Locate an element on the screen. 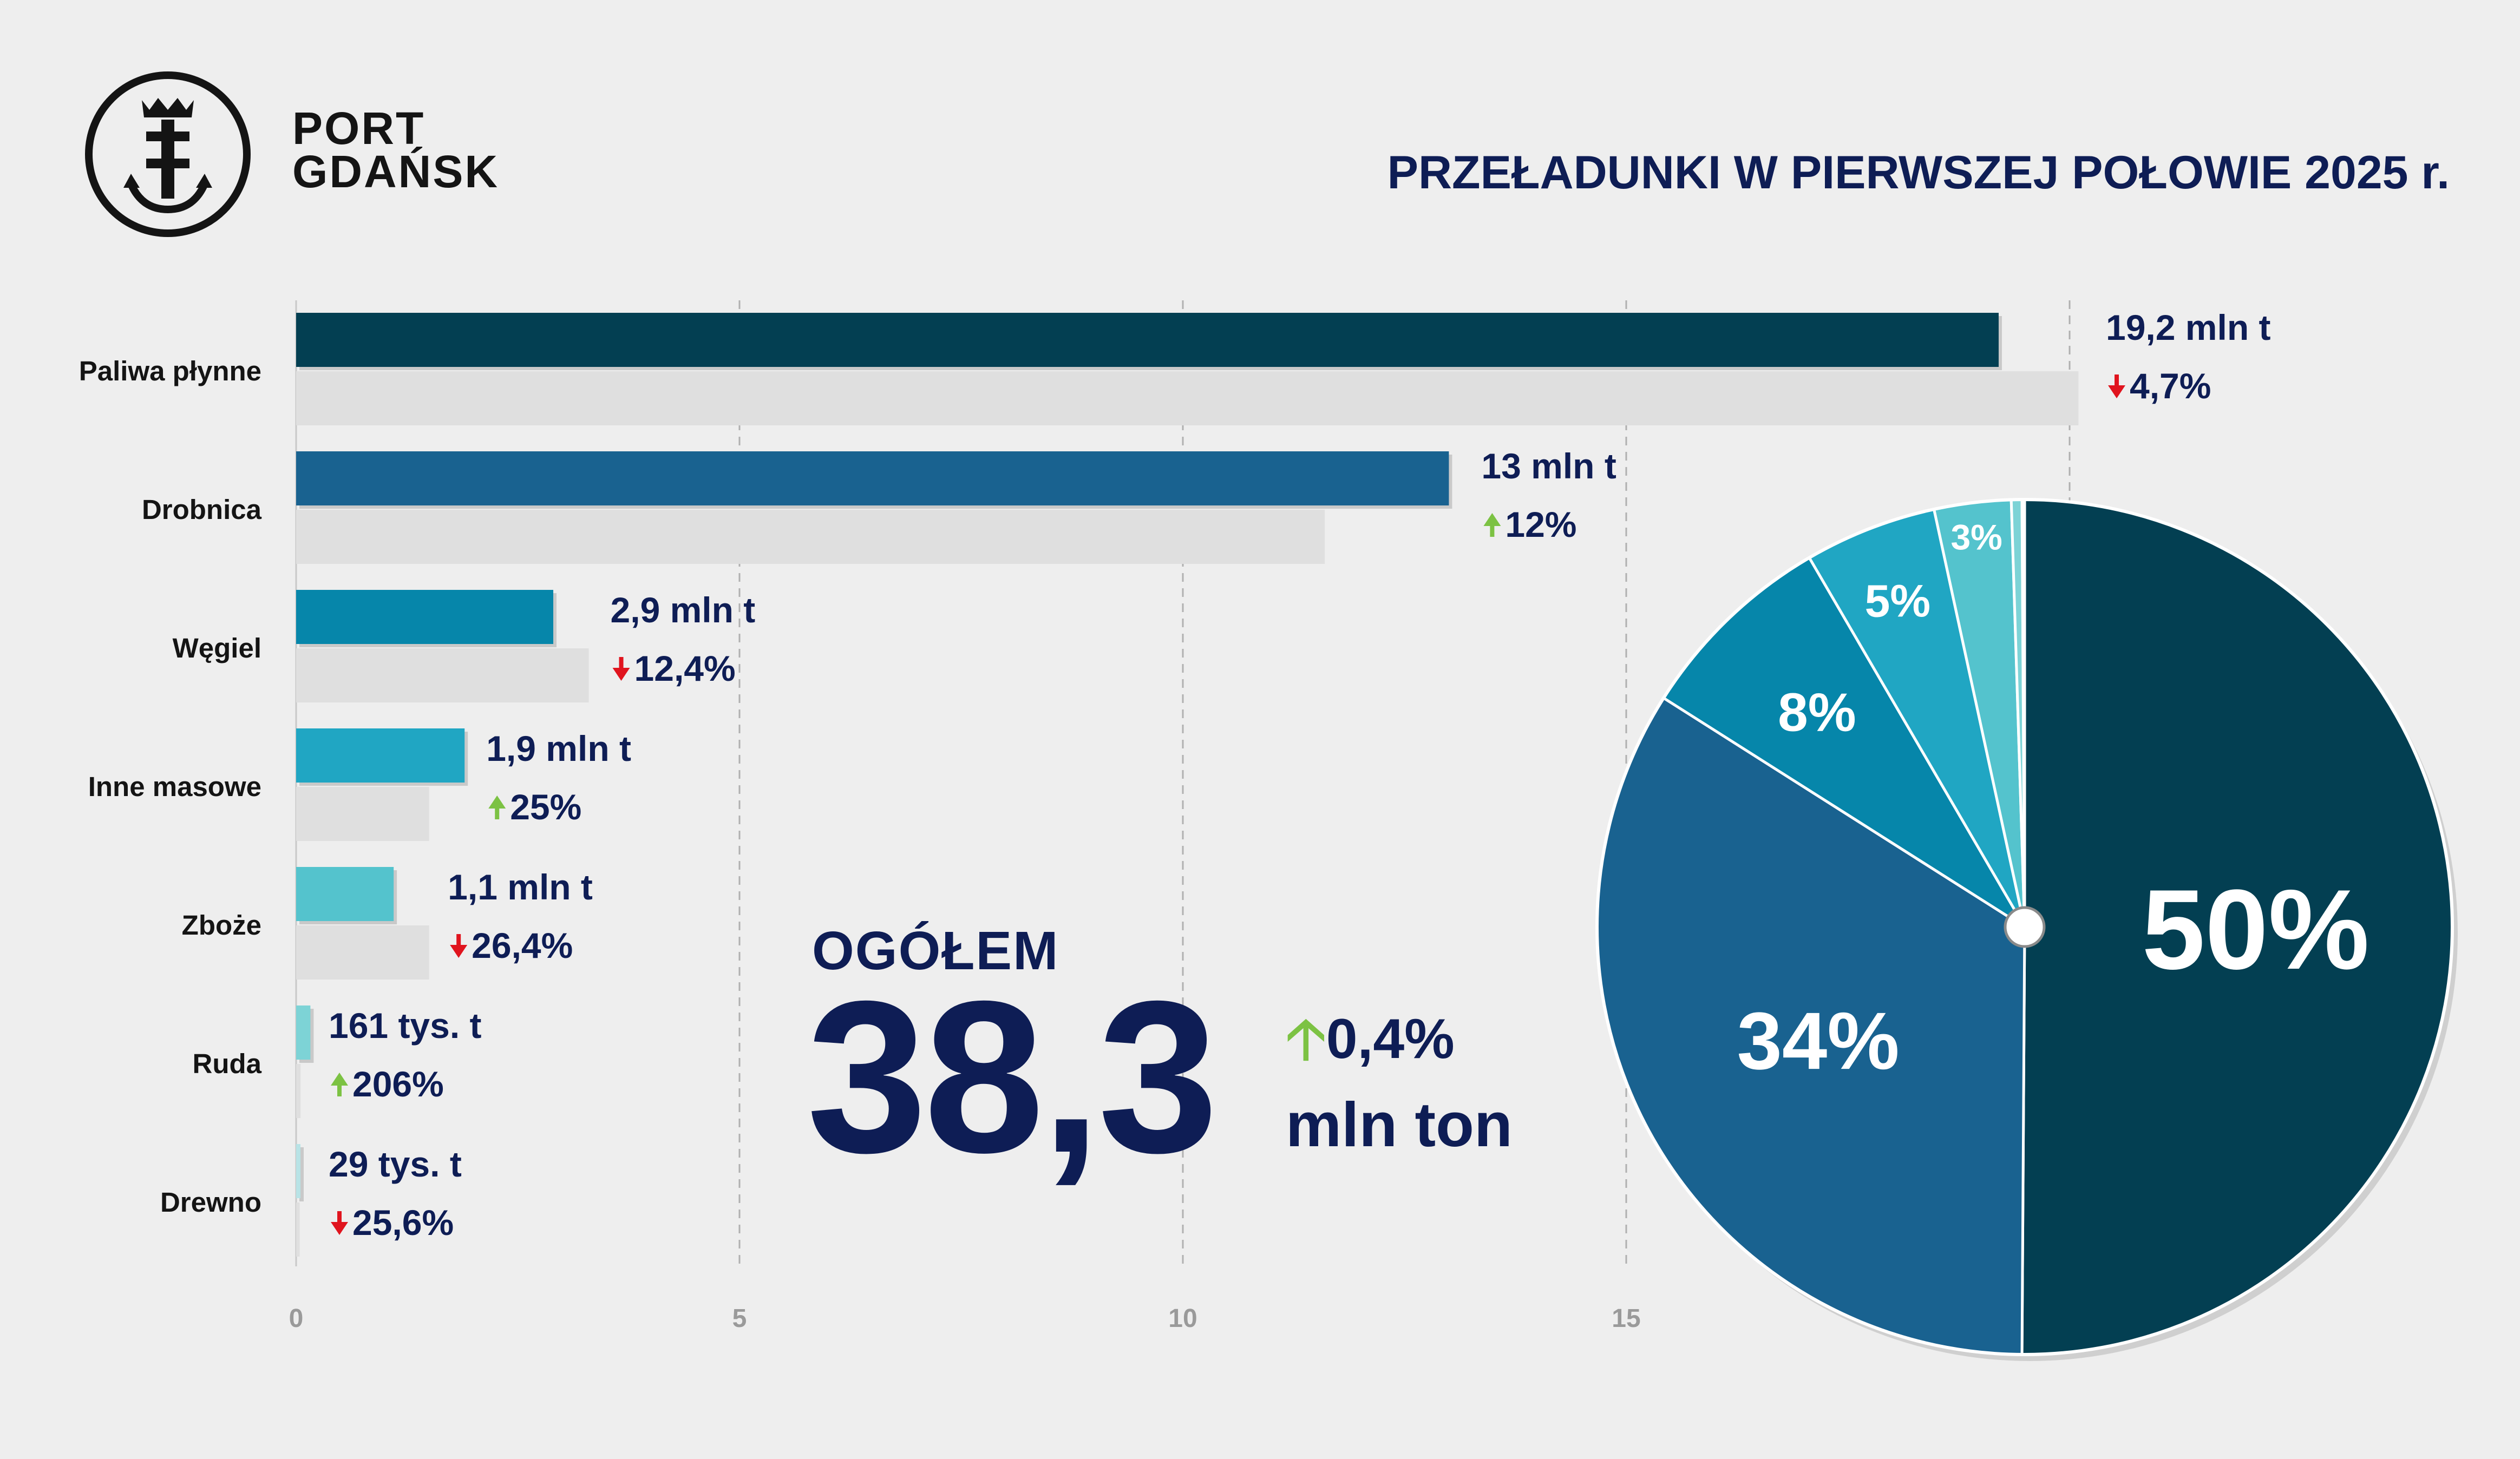 The height and width of the screenshot is (1459, 2520). total-value: 38,3 is located at coordinates (1013, 1077).